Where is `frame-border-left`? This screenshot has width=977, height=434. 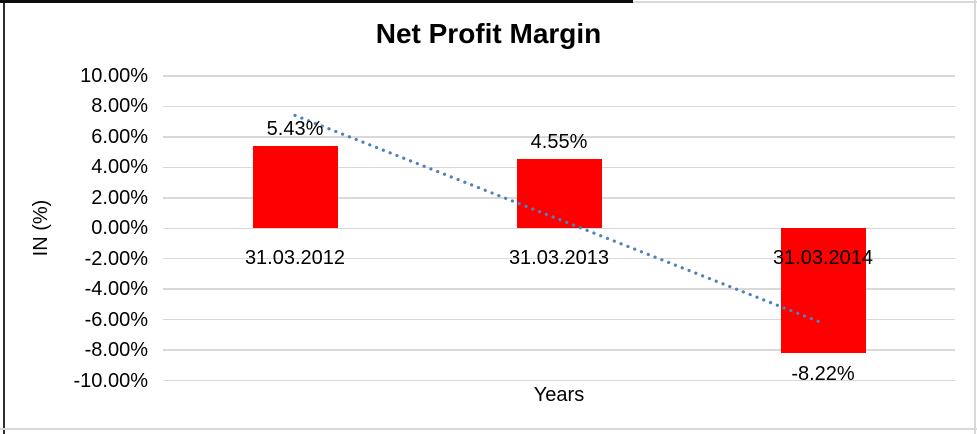
frame-border-left is located at coordinates (4, 217).